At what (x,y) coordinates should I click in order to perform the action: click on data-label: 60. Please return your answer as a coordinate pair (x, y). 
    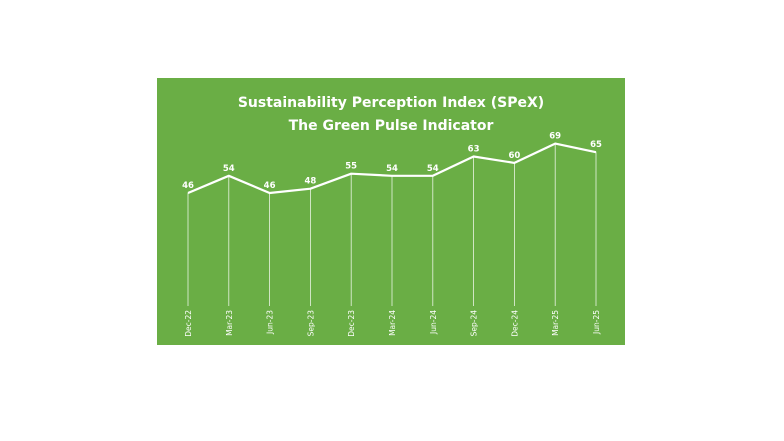
    Looking at the image, I should click on (514, 156).